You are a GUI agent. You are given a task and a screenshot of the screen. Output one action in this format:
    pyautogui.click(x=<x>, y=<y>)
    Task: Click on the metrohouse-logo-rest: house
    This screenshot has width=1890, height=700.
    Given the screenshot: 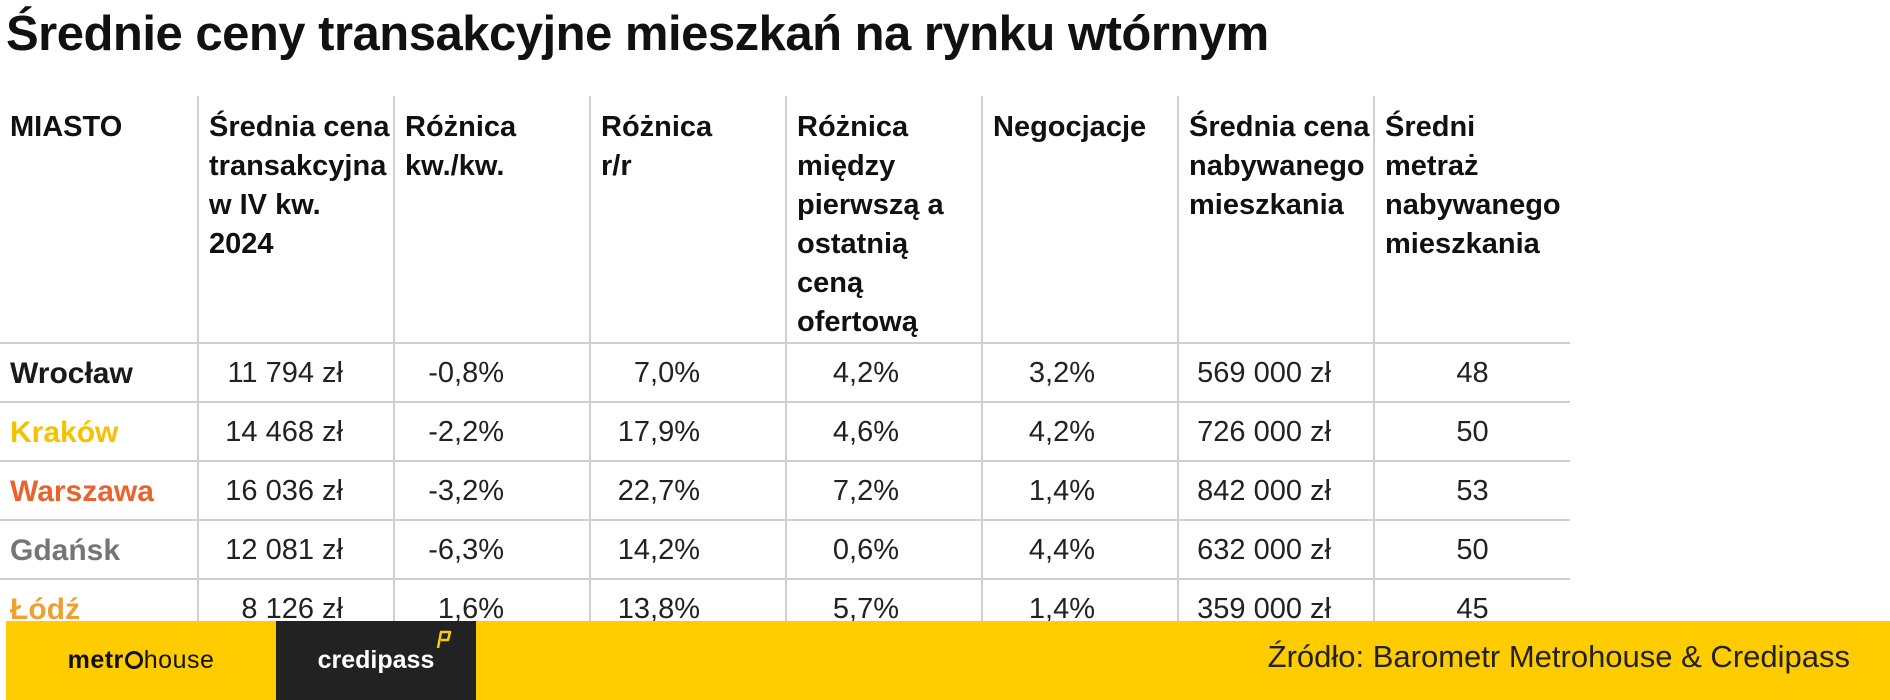 What is the action you would take?
    pyautogui.click(x=179, y=660)
    